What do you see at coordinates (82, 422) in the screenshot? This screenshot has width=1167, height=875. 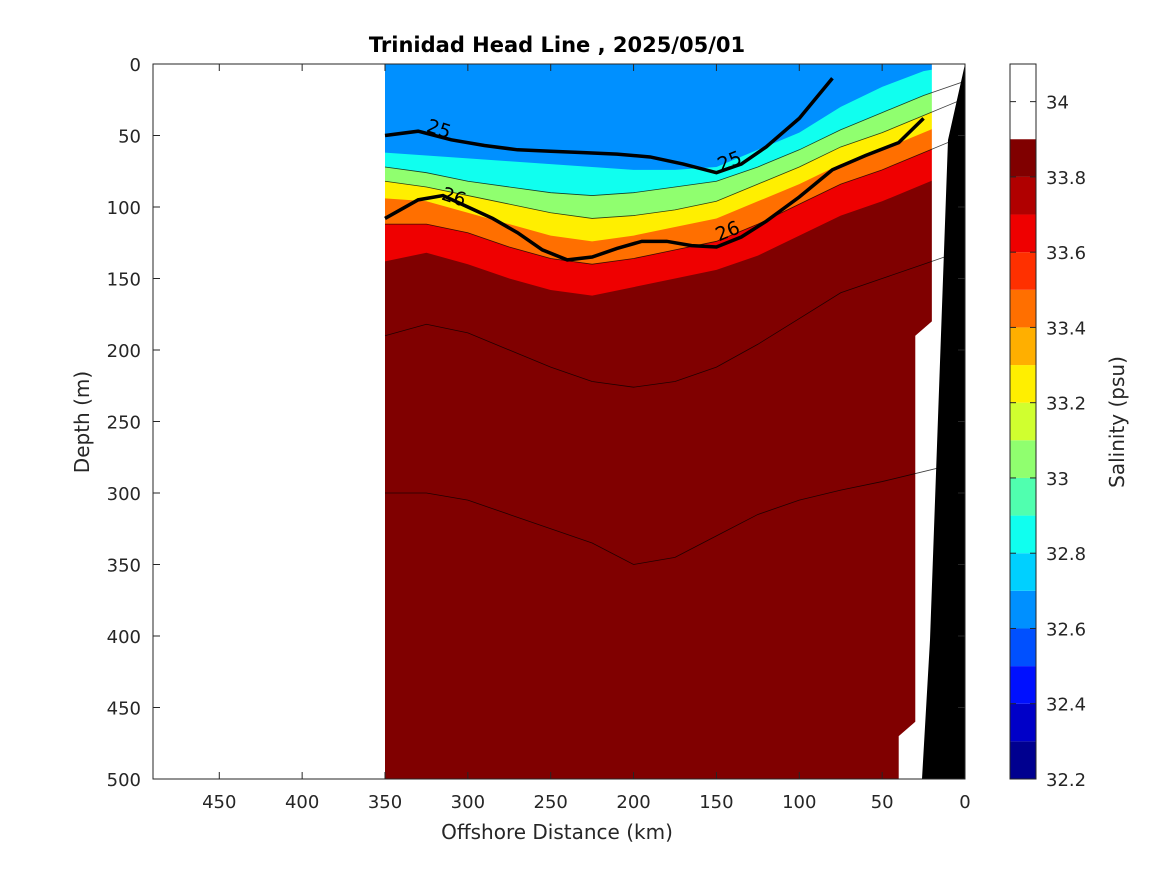 I see `y-axis-label: Depth (m)` at bounding box center [82, 422].